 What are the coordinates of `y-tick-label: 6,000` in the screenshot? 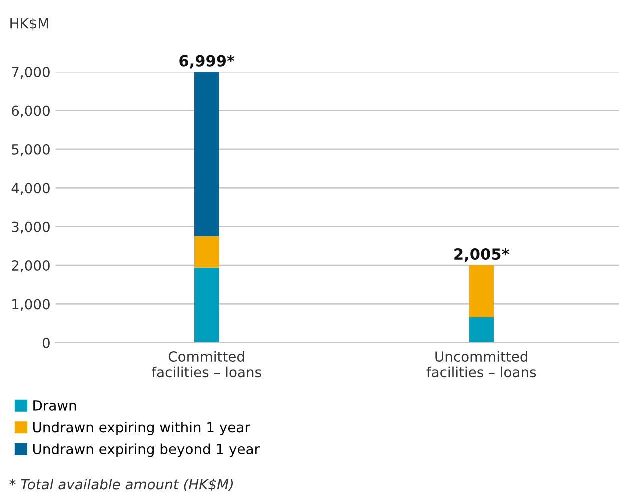 It's located at (31, 112).